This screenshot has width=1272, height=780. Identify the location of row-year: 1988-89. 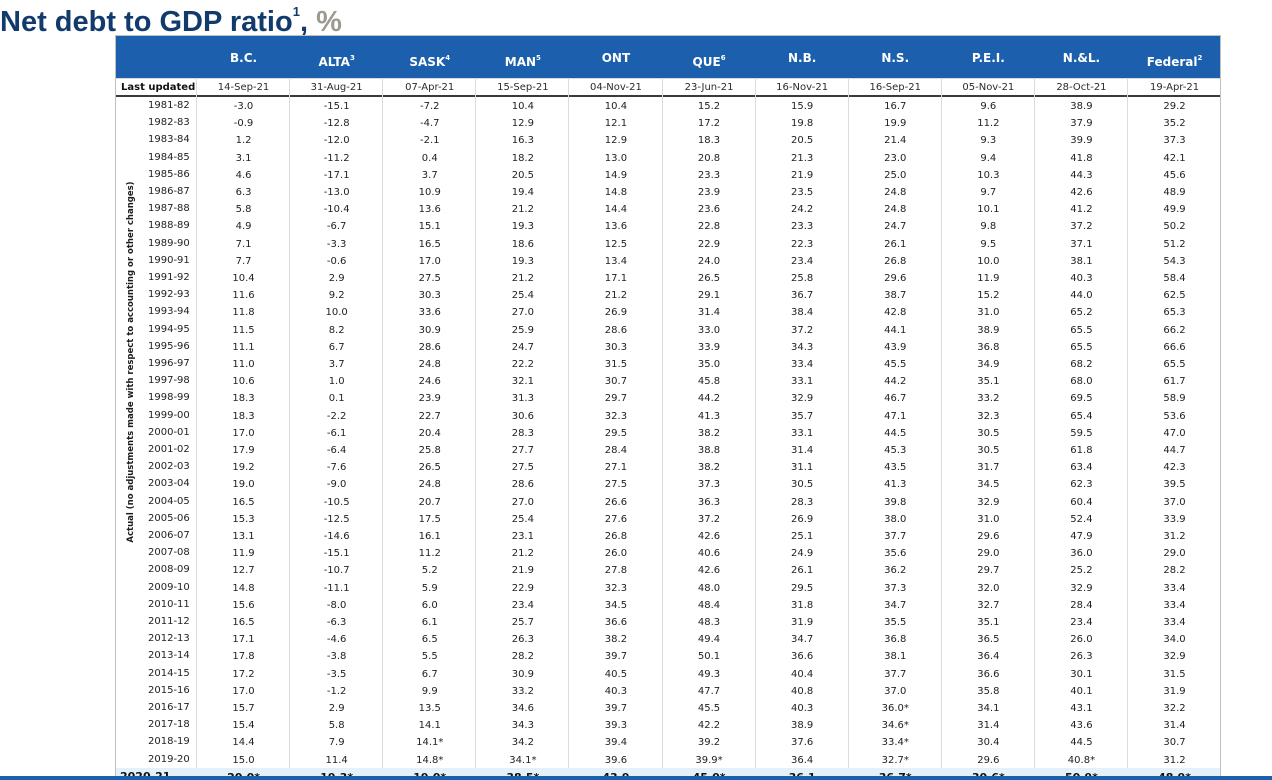
(169, 226).